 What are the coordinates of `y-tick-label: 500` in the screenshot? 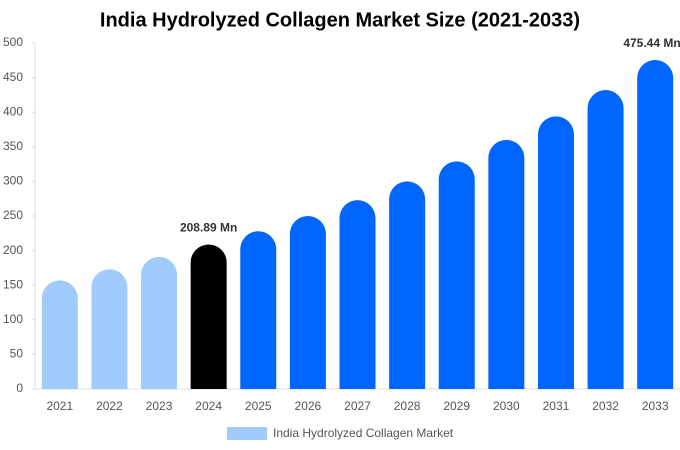 It's located at (13, 42).